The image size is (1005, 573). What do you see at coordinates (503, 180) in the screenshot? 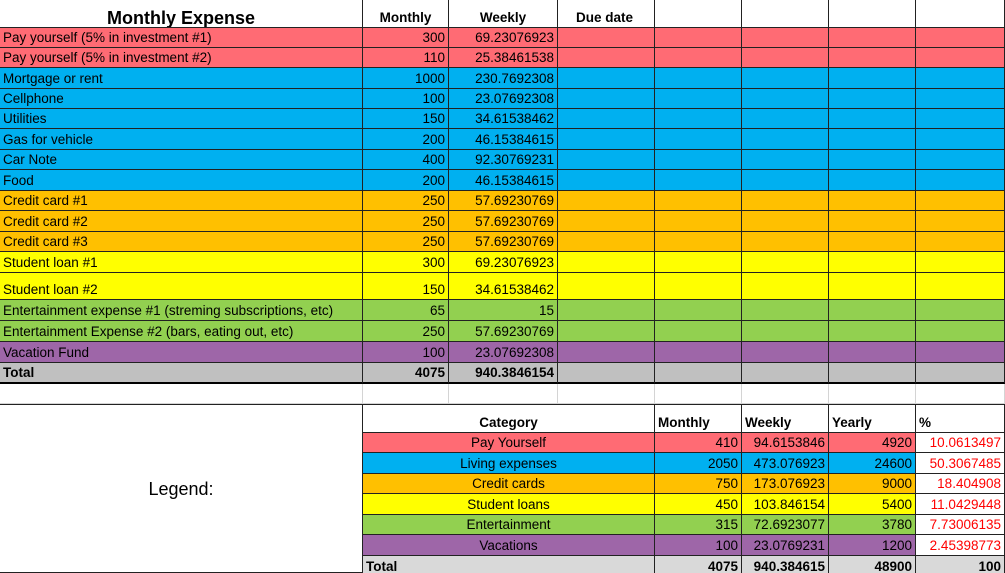
I see `expense-weekly: 46.15384615` at bounding box center [503, 180].